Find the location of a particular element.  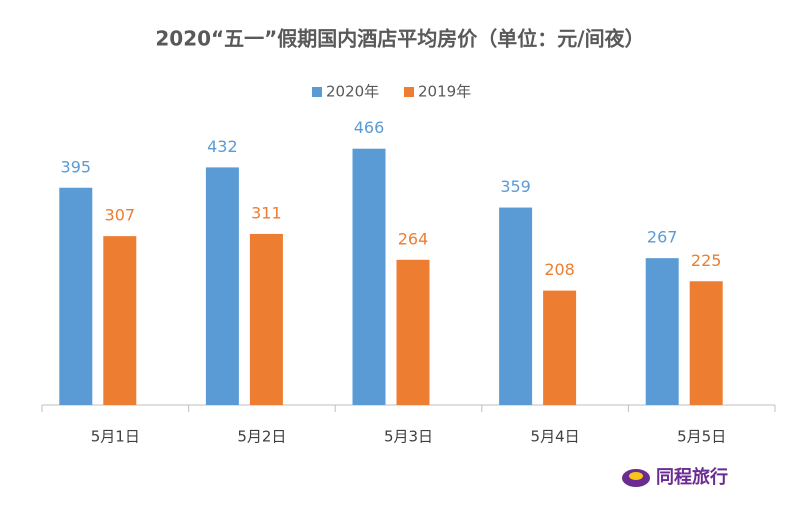

legend-label: 2019年 is located at coordinates (444, 92).